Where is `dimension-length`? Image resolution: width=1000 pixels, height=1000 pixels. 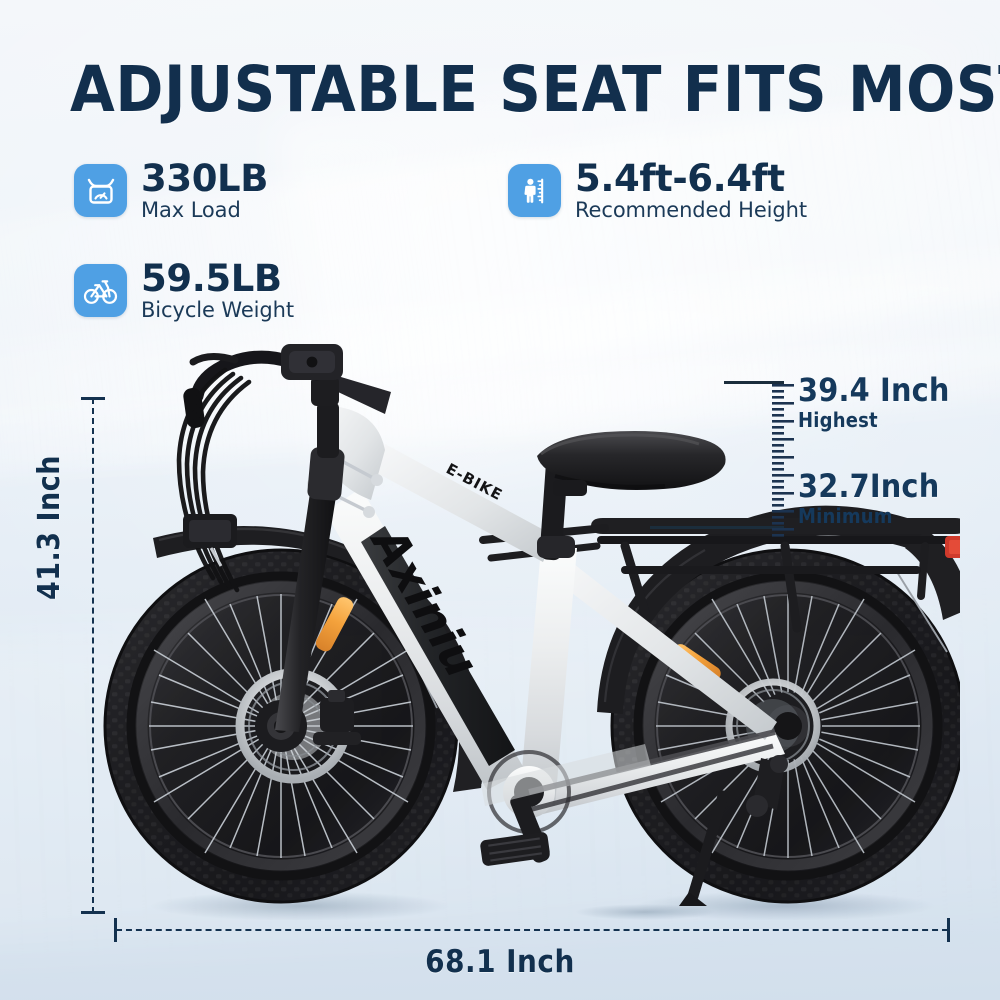
dimension-length is located at coordinates (532, 930).